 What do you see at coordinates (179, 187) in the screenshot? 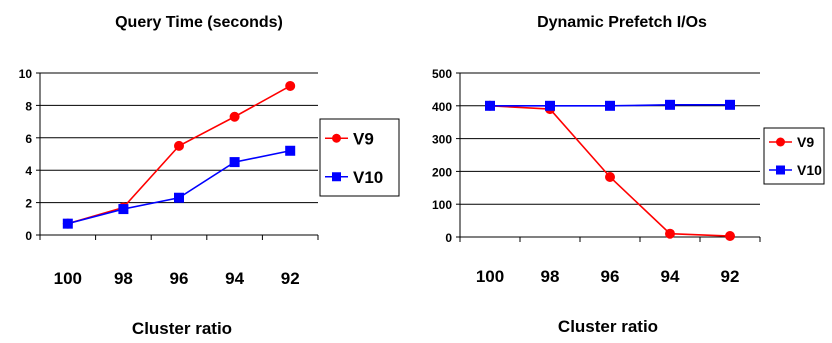
I see `series-line-v10` at bounding box center [179, 187].